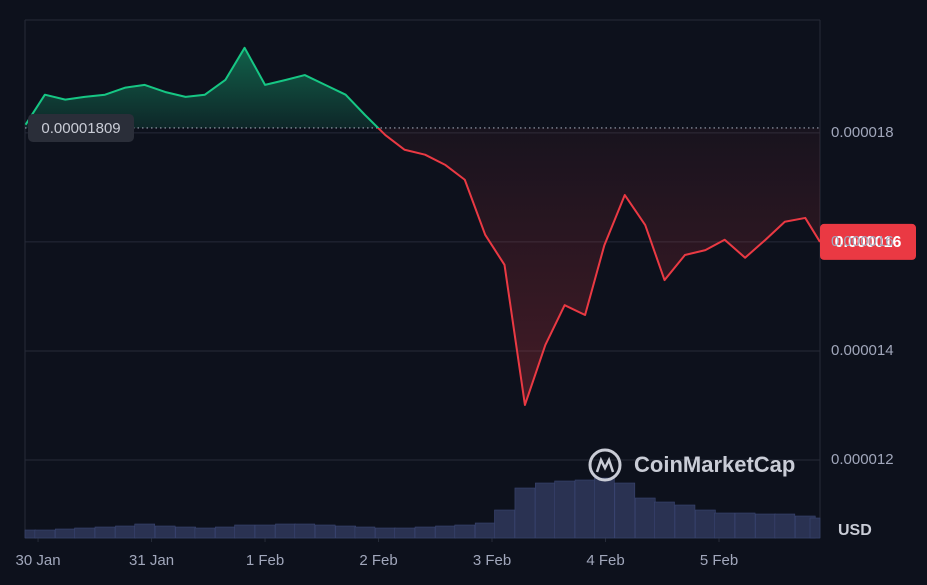 Image resolution: width=927 pixels, height=585 pixels. I want to click on watermark-text: CoinMarketCap, so click(714, 464).